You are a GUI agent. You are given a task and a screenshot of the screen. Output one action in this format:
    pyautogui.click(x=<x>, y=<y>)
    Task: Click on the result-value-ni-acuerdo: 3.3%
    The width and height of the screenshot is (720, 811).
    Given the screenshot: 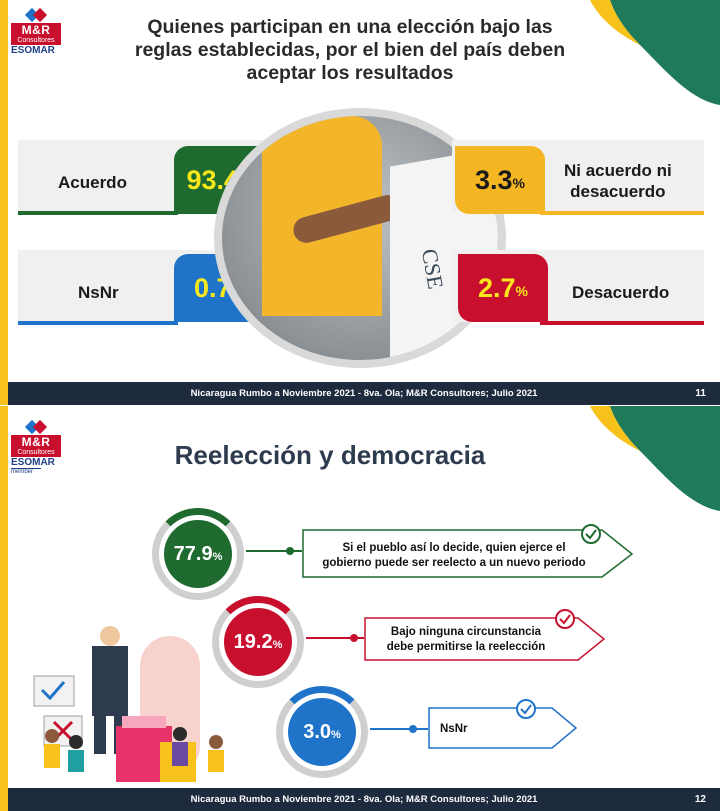 What is the action you would take?
    pyautogui.click(x=500, y=180)
    